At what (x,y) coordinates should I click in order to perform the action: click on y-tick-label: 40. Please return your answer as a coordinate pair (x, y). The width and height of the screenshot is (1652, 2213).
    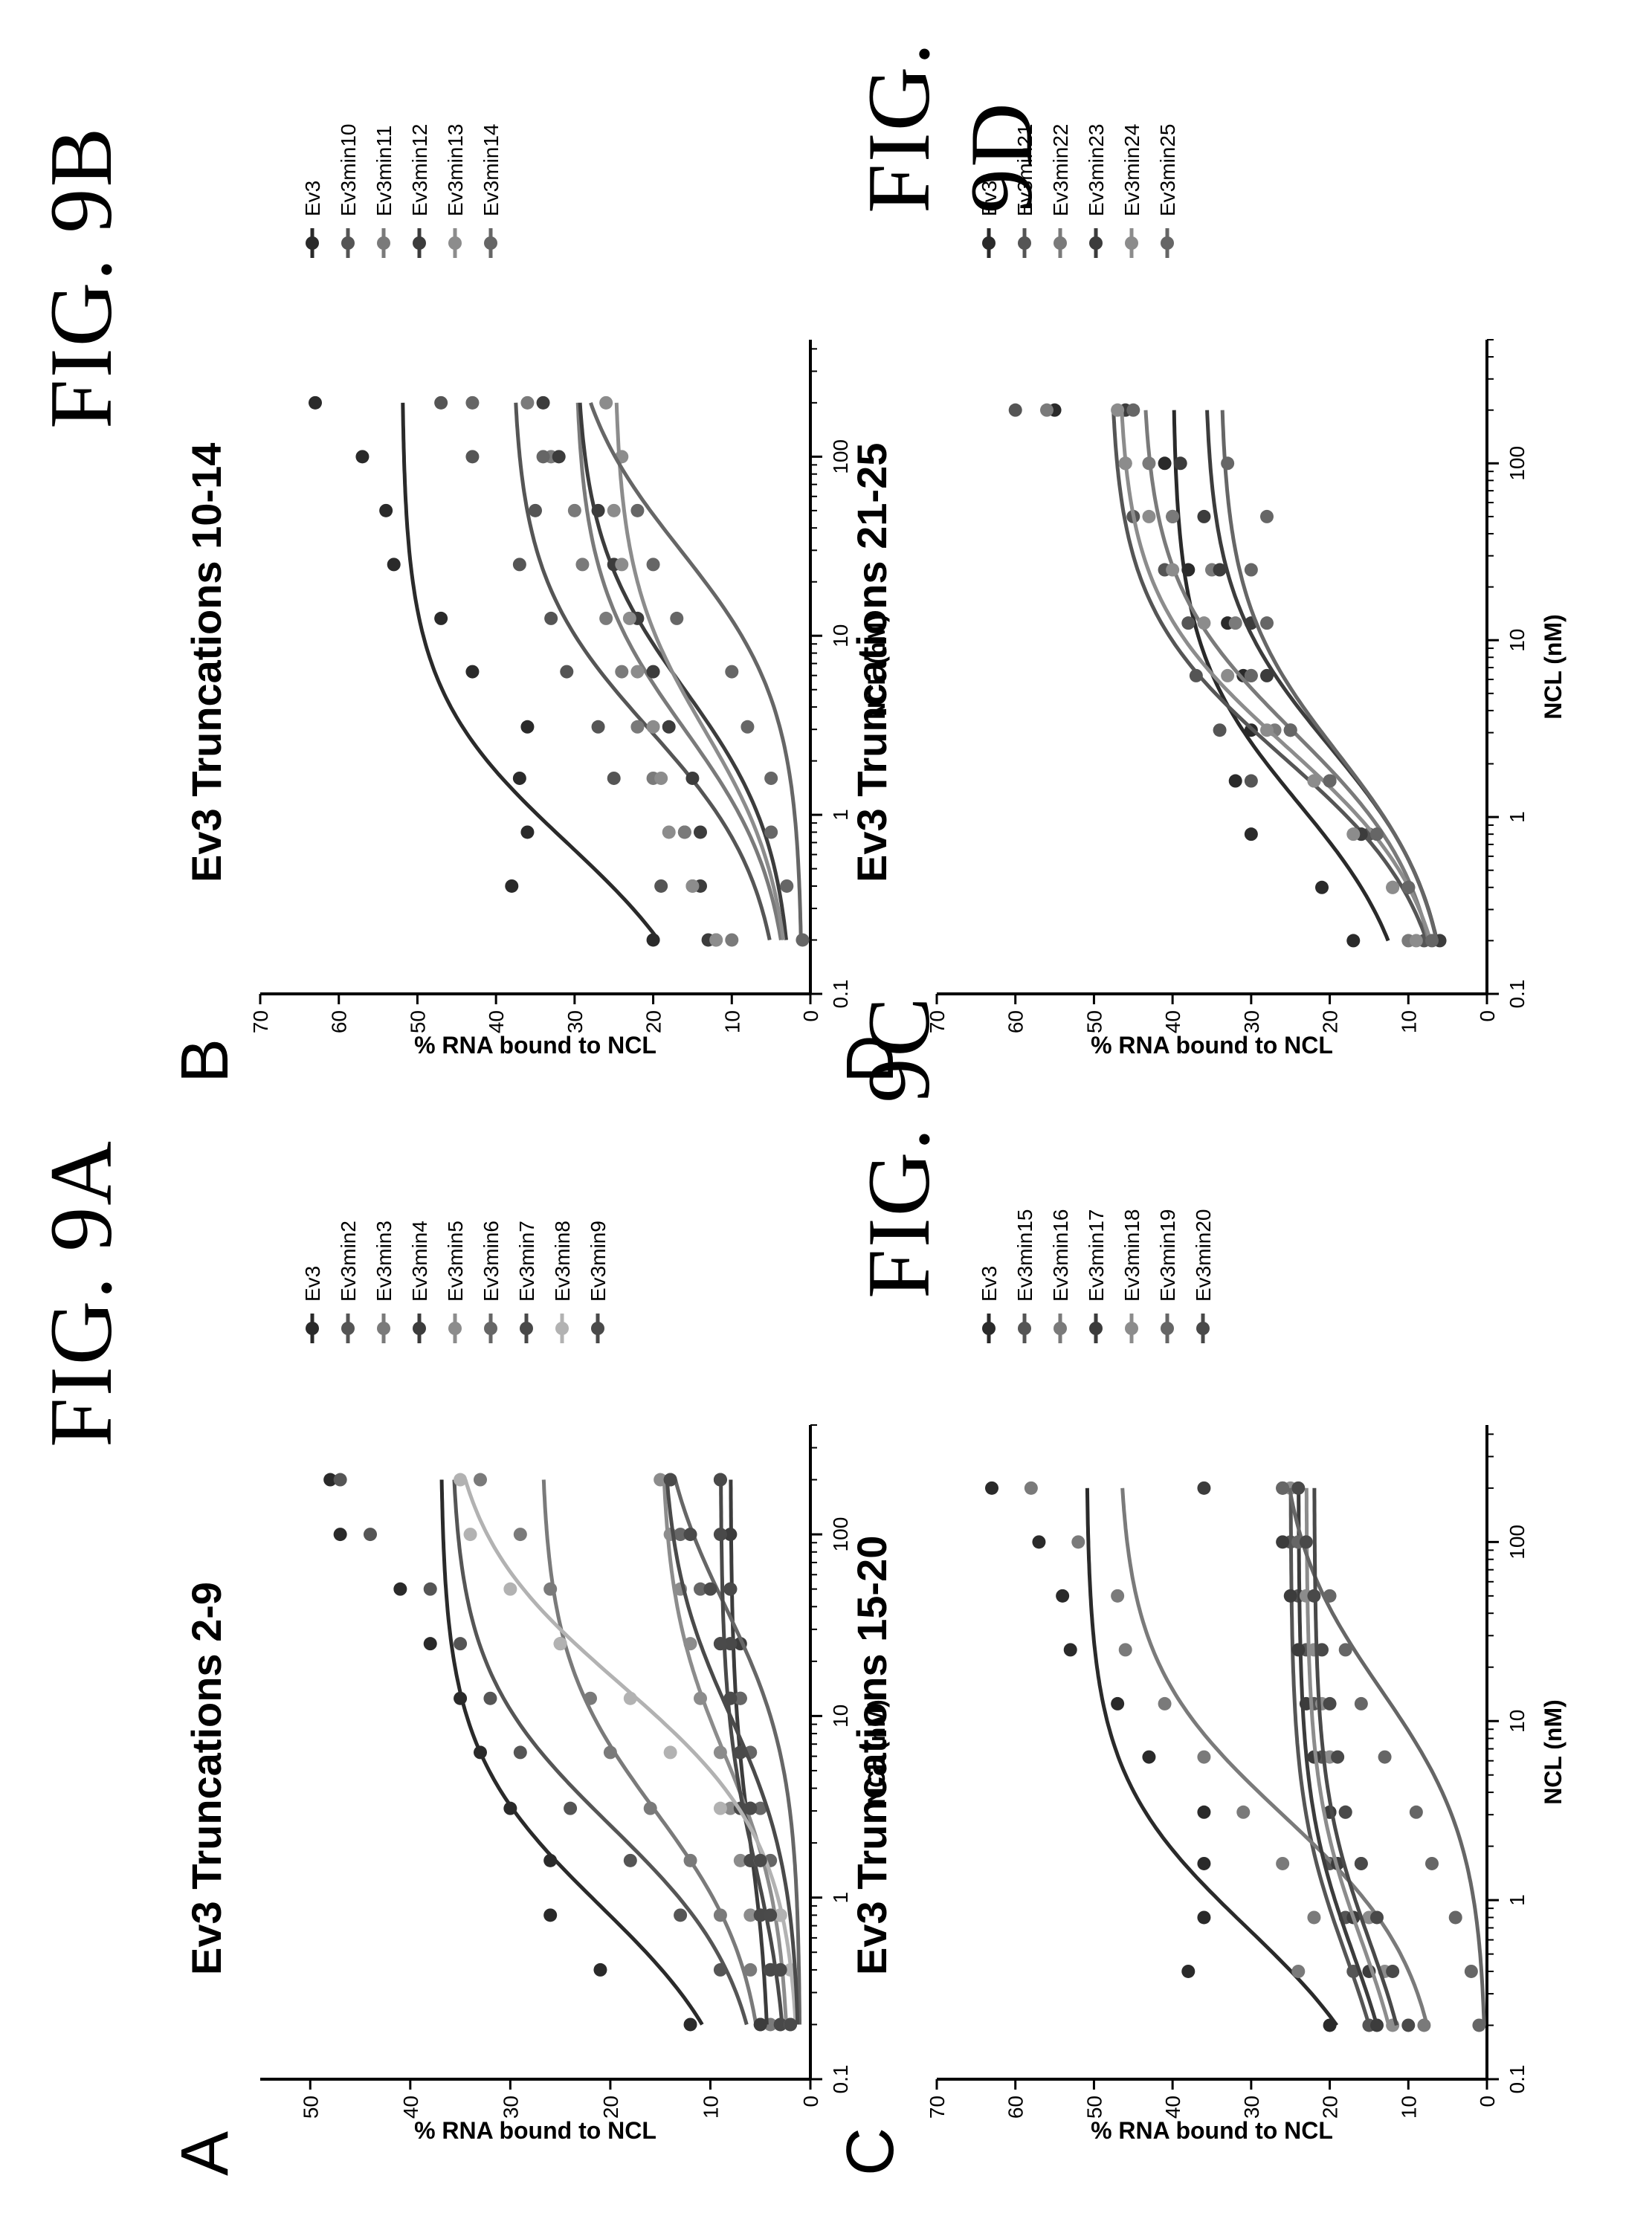
    Looking at the image, I should click on (410, 2107).